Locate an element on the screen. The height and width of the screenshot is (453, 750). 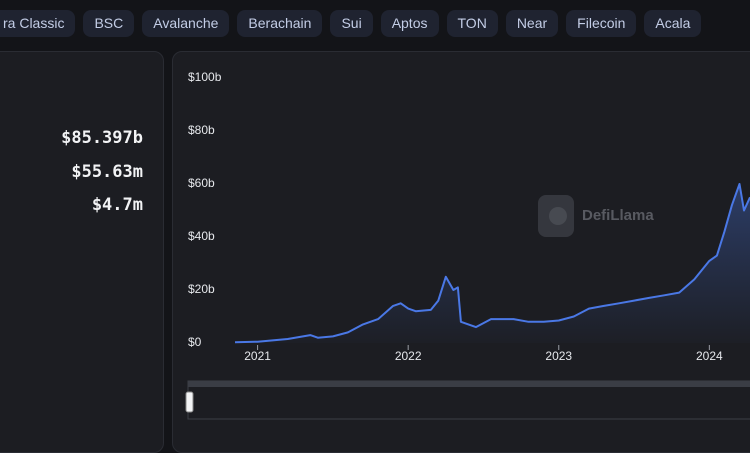
x-tick-label: 2022 is located at coordinates (408, 356).